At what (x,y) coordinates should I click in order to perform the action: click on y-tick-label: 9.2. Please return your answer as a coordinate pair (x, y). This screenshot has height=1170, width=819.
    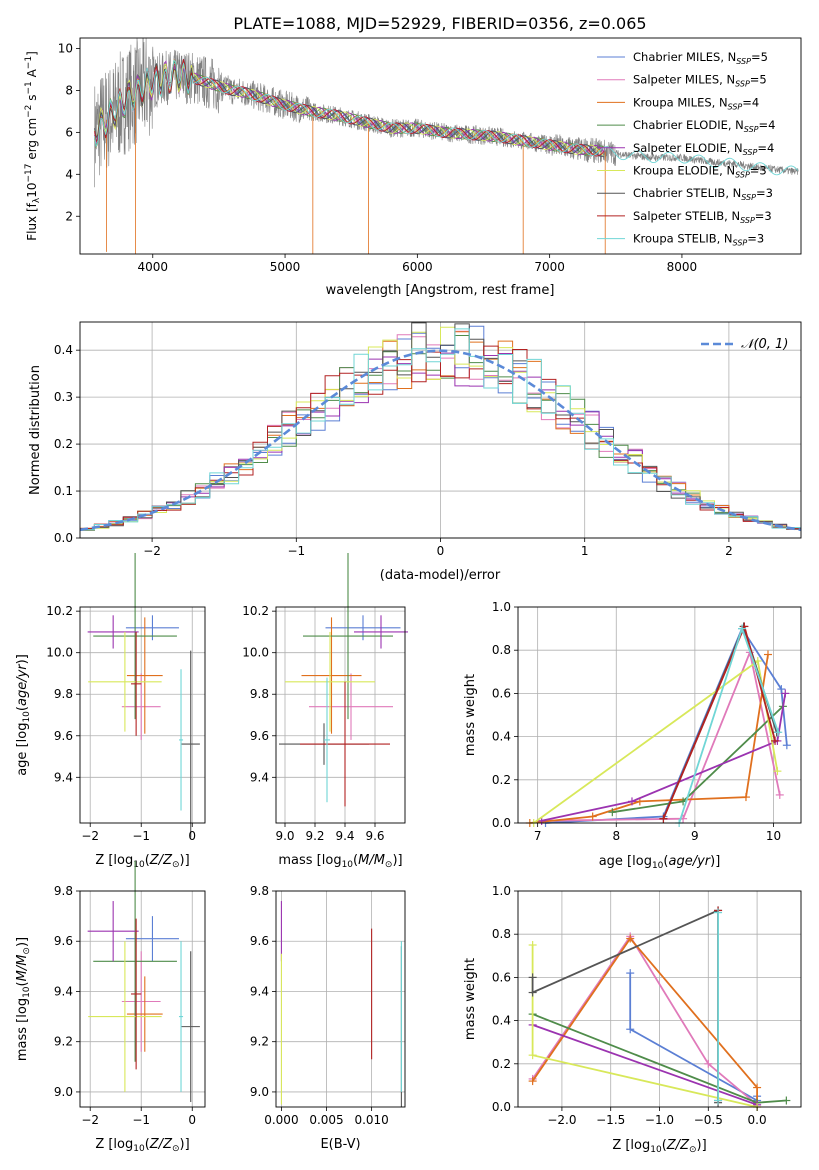
    Looking at the image, I should click on (63, 1042).